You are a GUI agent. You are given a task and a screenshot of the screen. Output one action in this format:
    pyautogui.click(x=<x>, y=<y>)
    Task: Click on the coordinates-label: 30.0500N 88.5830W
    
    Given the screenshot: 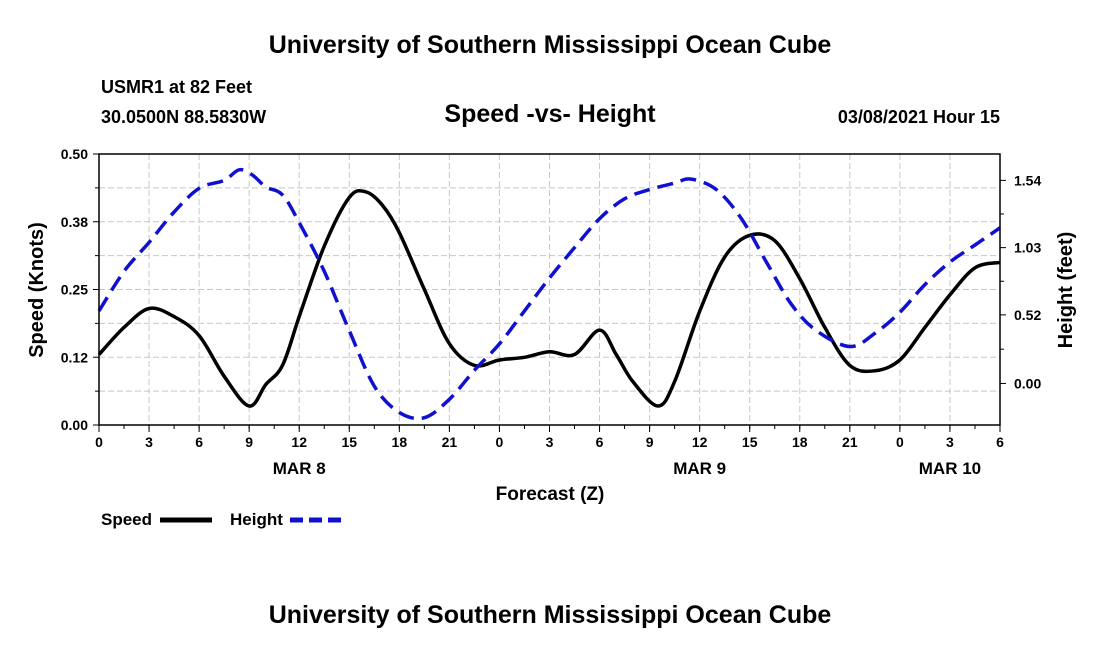 What is the action you would take?
    pyautogui.click(x=184, y=117)
    